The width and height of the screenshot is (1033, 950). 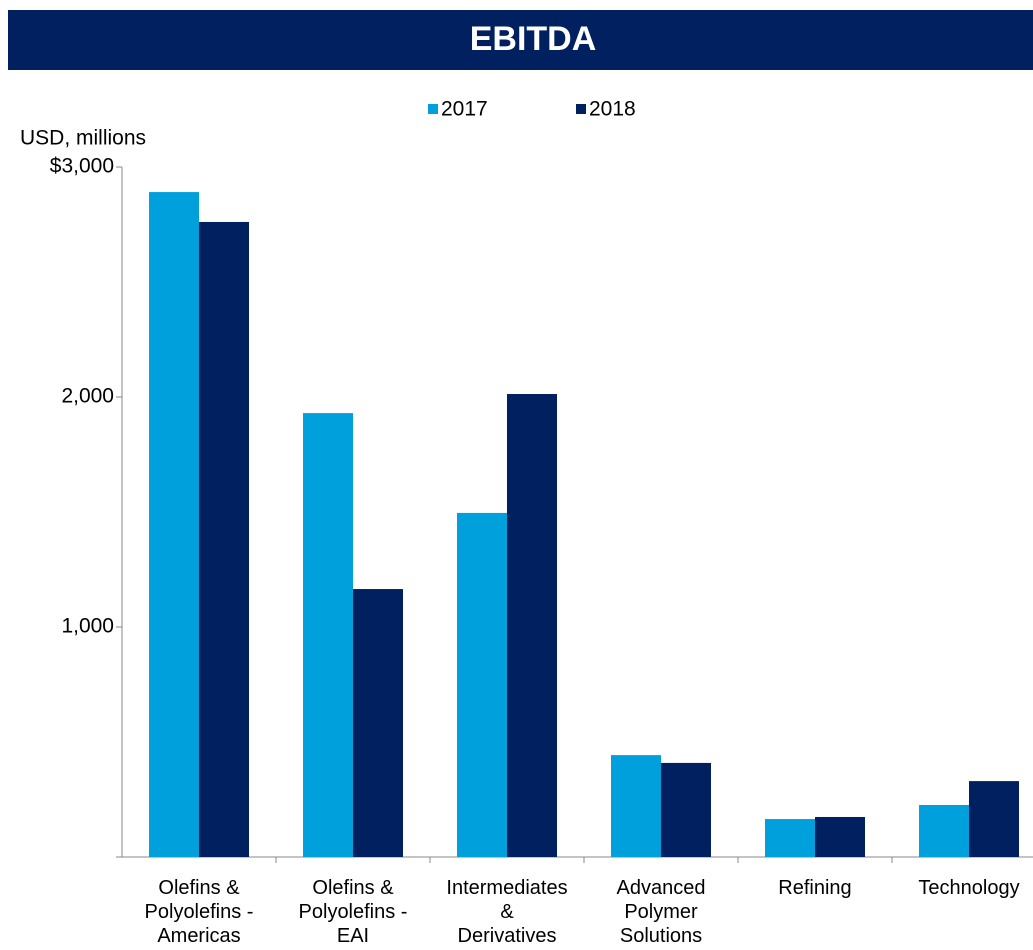 What do you see at coordinates (464, 109) in the screenshot?
I see `legend-label: 2017` at bounding box center [464, 109].